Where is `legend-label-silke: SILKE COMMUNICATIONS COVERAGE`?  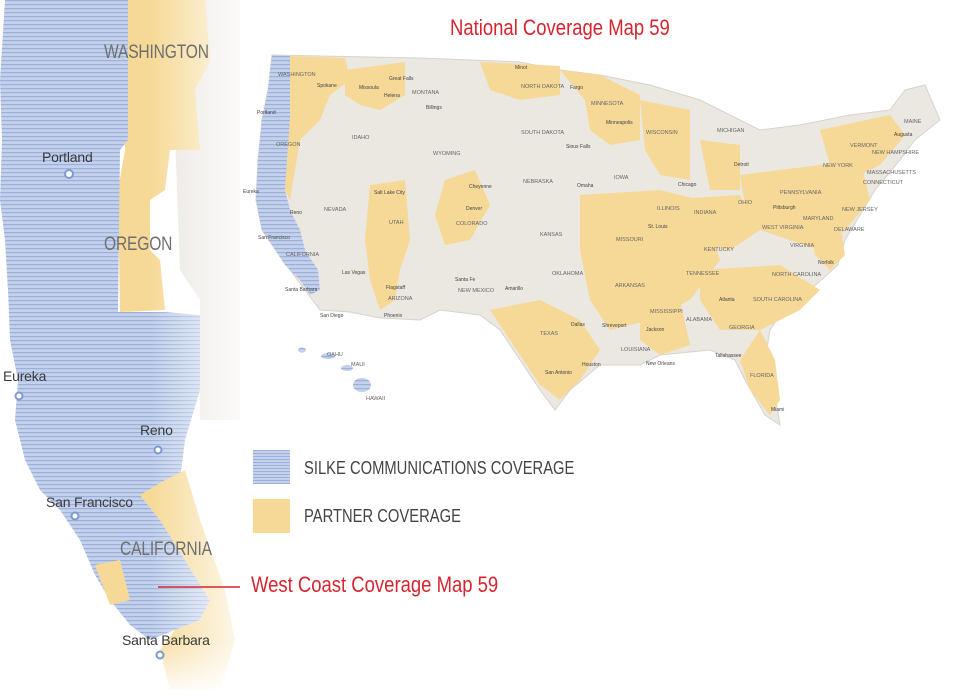
legend-label-silke: SILKE COMMUNICATIONS COVERAGE is located at coordinates (439, 468).